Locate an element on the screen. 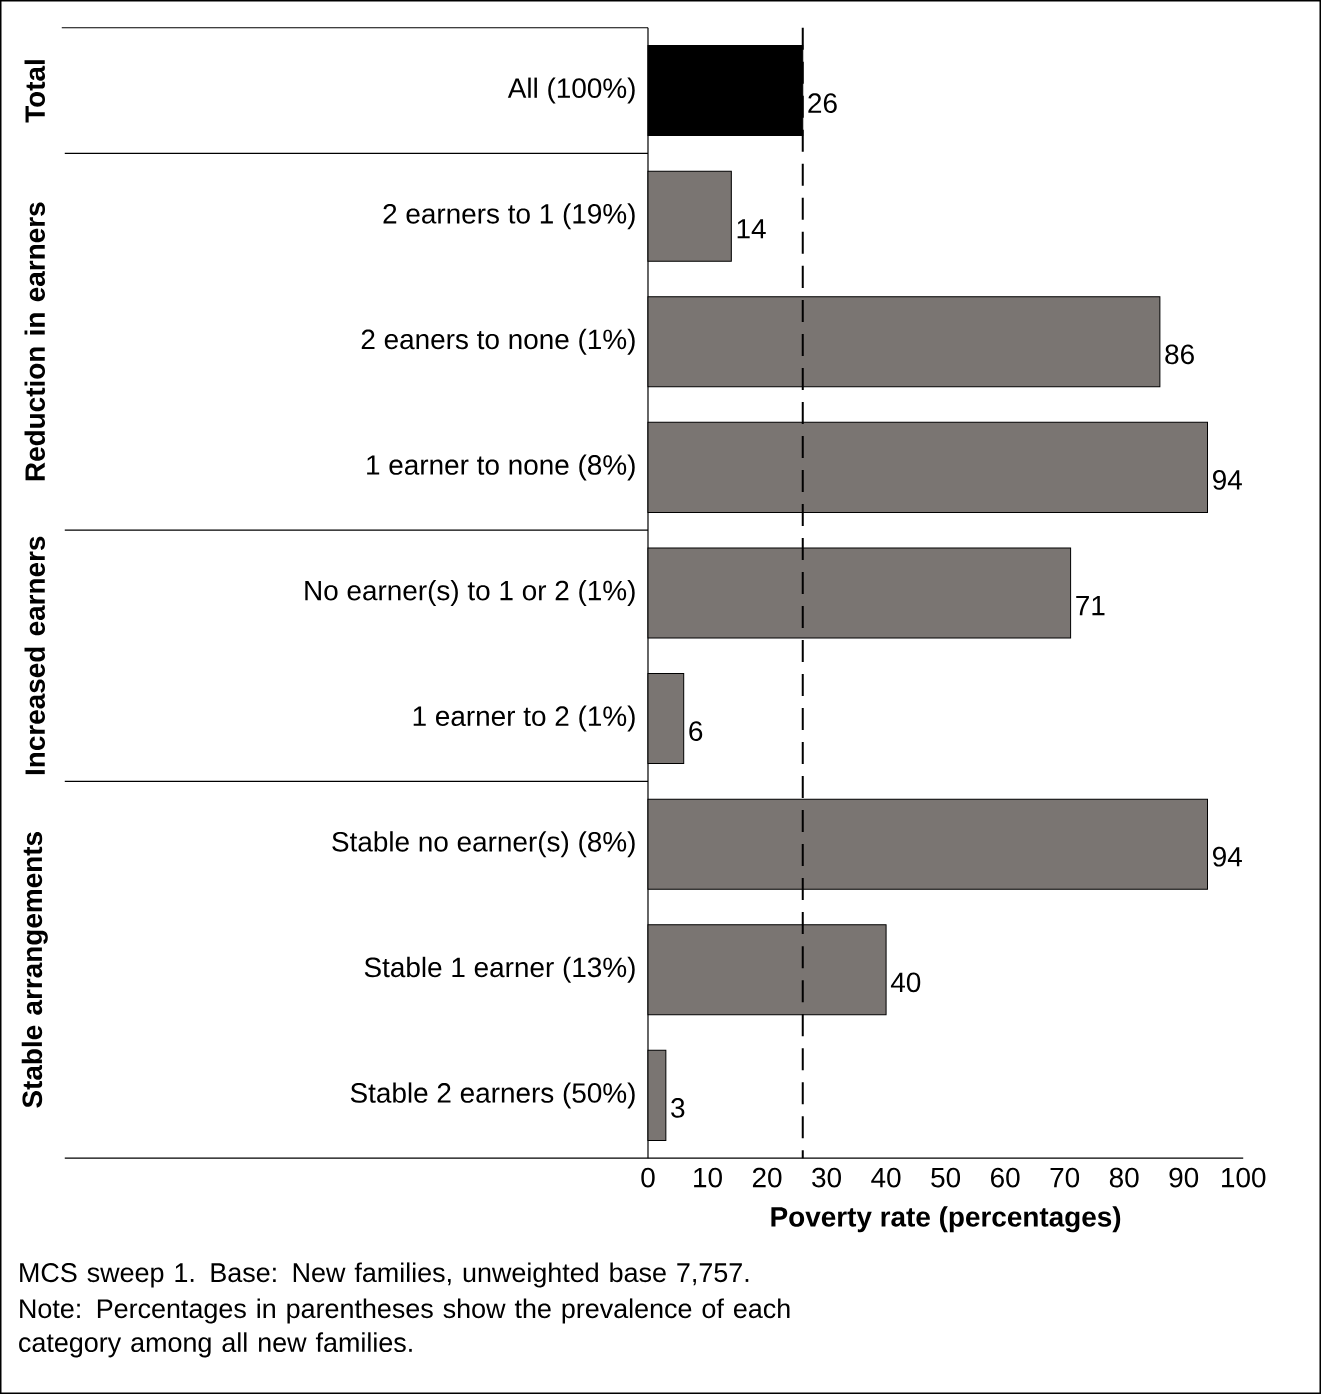 The image size is (1321, 1394). x-tick-label: 60 is located at coordinates (1005, 1177).